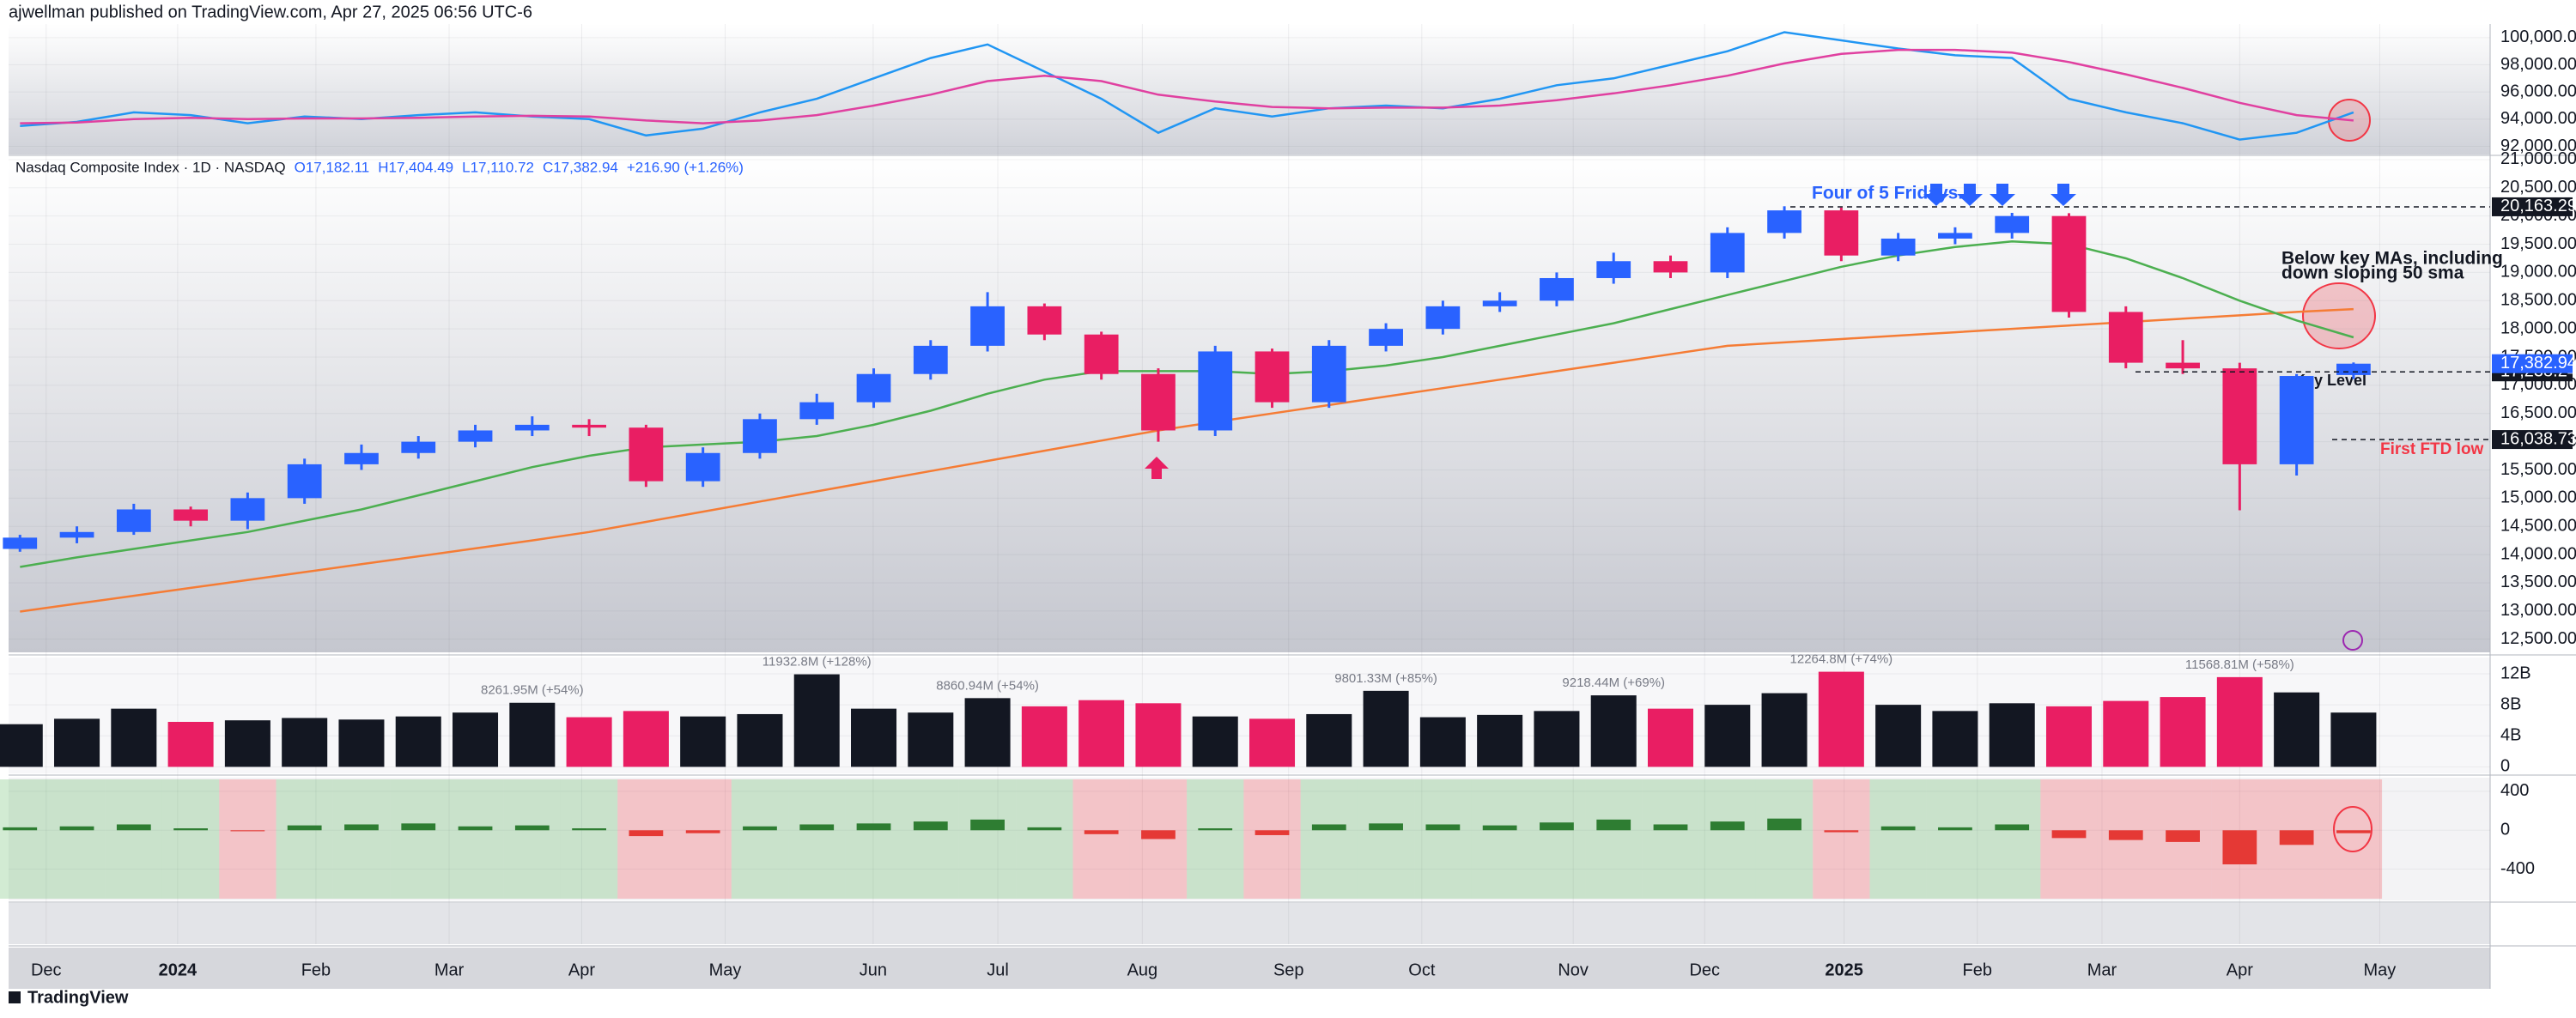  I want to click on value-label: 9801.33M (+85%), so click(1385, 678).